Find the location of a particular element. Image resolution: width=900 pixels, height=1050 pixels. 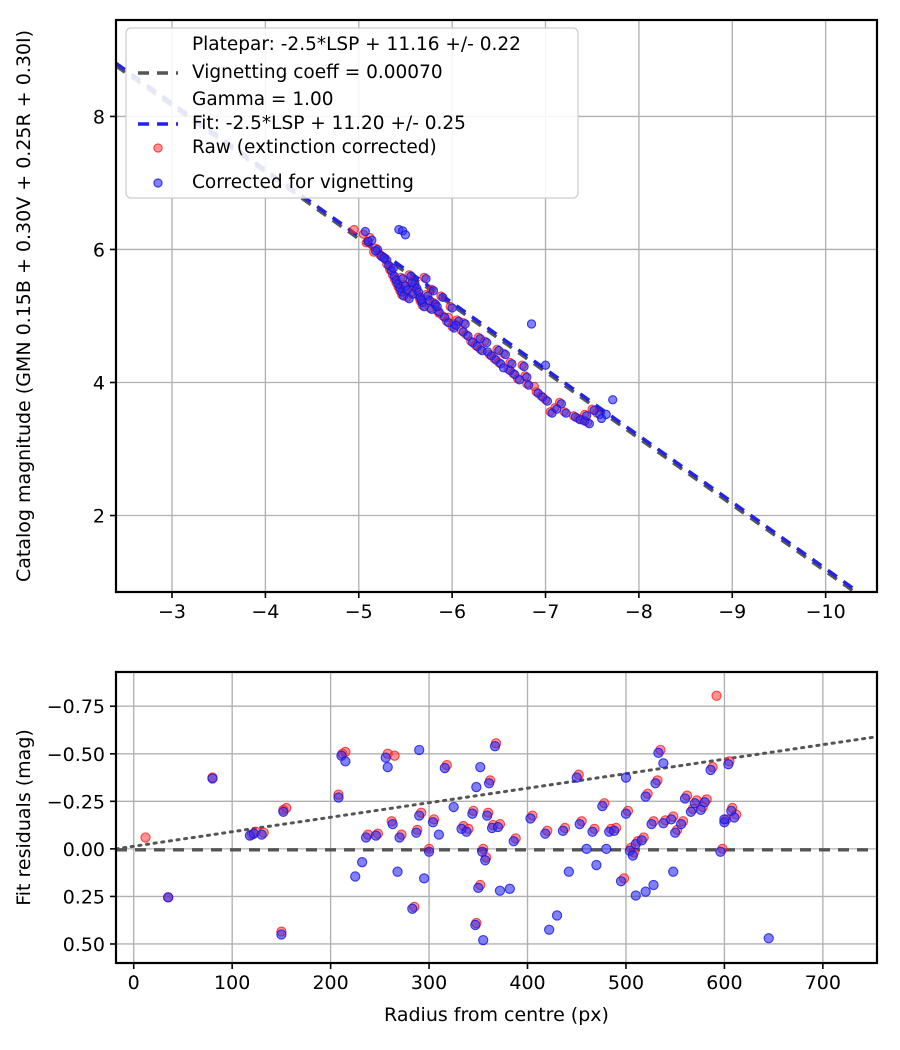

x-tick-label: −6 is located at coordinates (452, 612).